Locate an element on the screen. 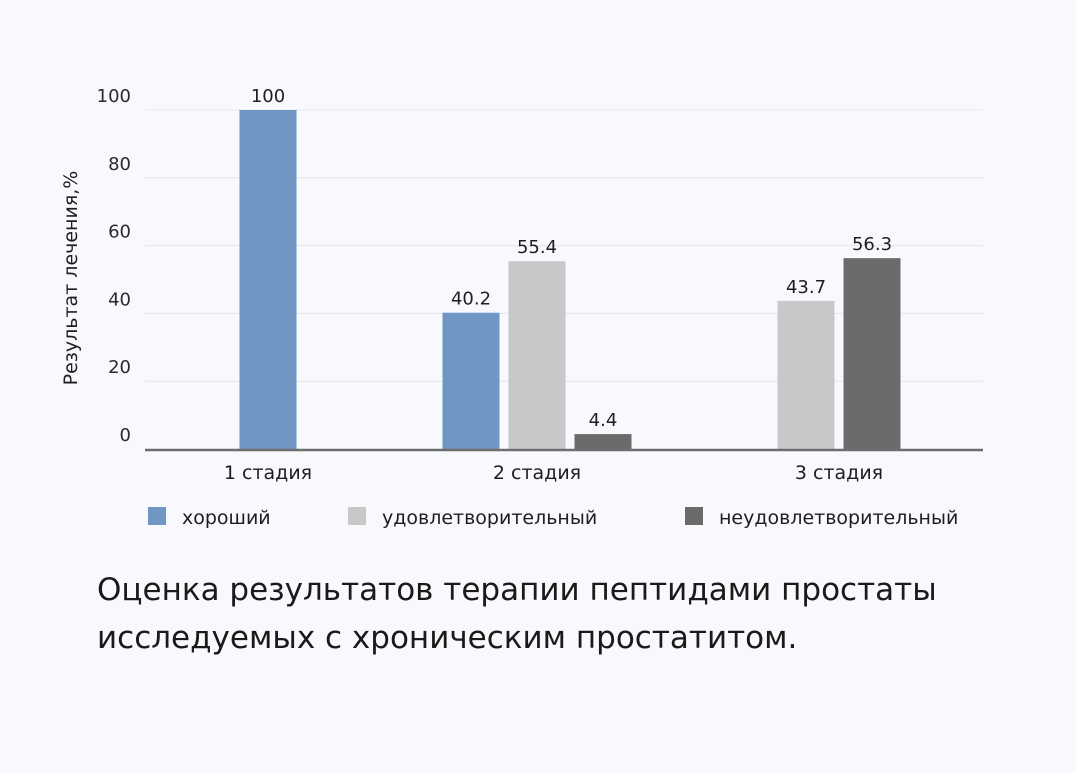 Image resolution: width=1076 pixels, height=773 pixels. x-tick-label: 2 стадия is located at coordinates (537, 473).